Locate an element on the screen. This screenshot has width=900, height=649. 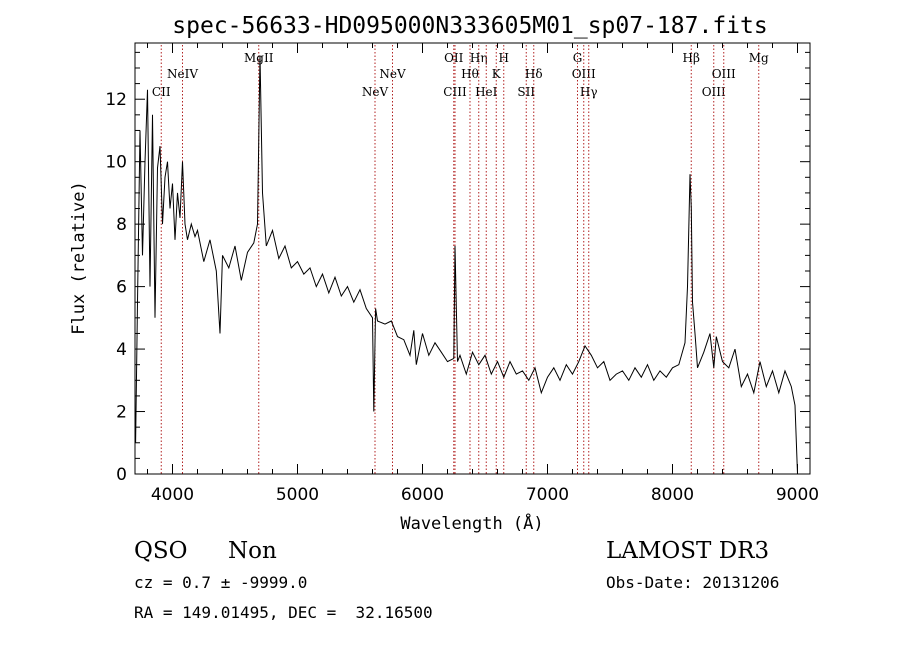
emission-line-label: MgII is located at coordinates (259, 58).